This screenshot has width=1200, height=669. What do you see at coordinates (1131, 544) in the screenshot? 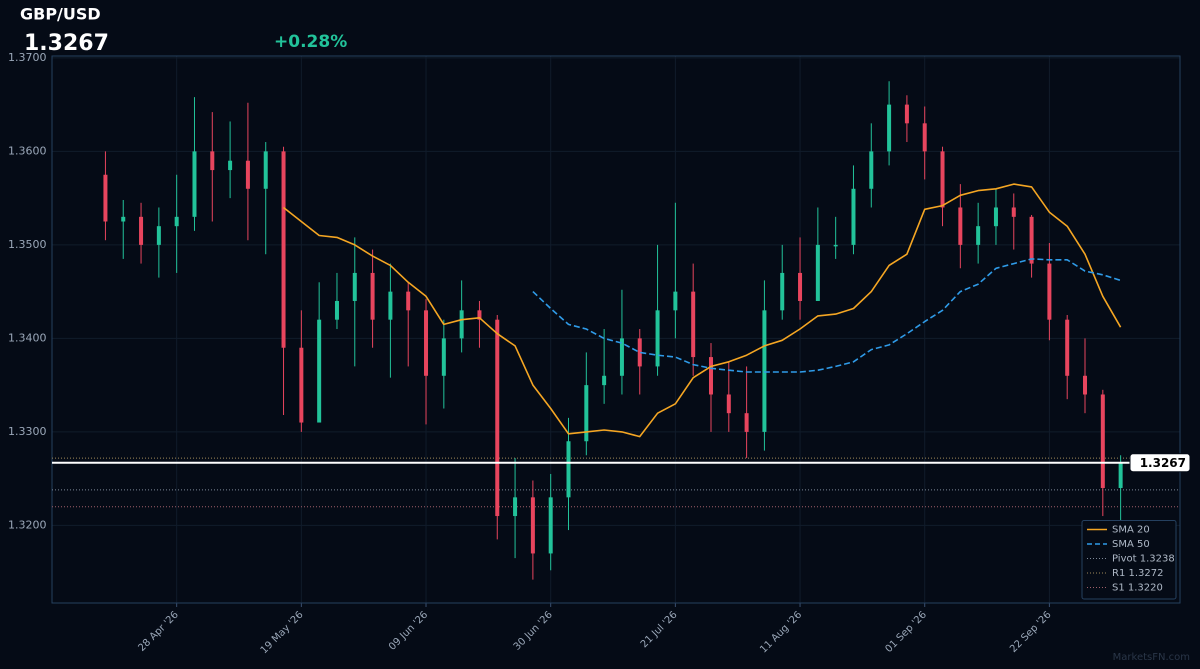
I see `legend-label: SMA 50` at bounding box center [1131, 544].